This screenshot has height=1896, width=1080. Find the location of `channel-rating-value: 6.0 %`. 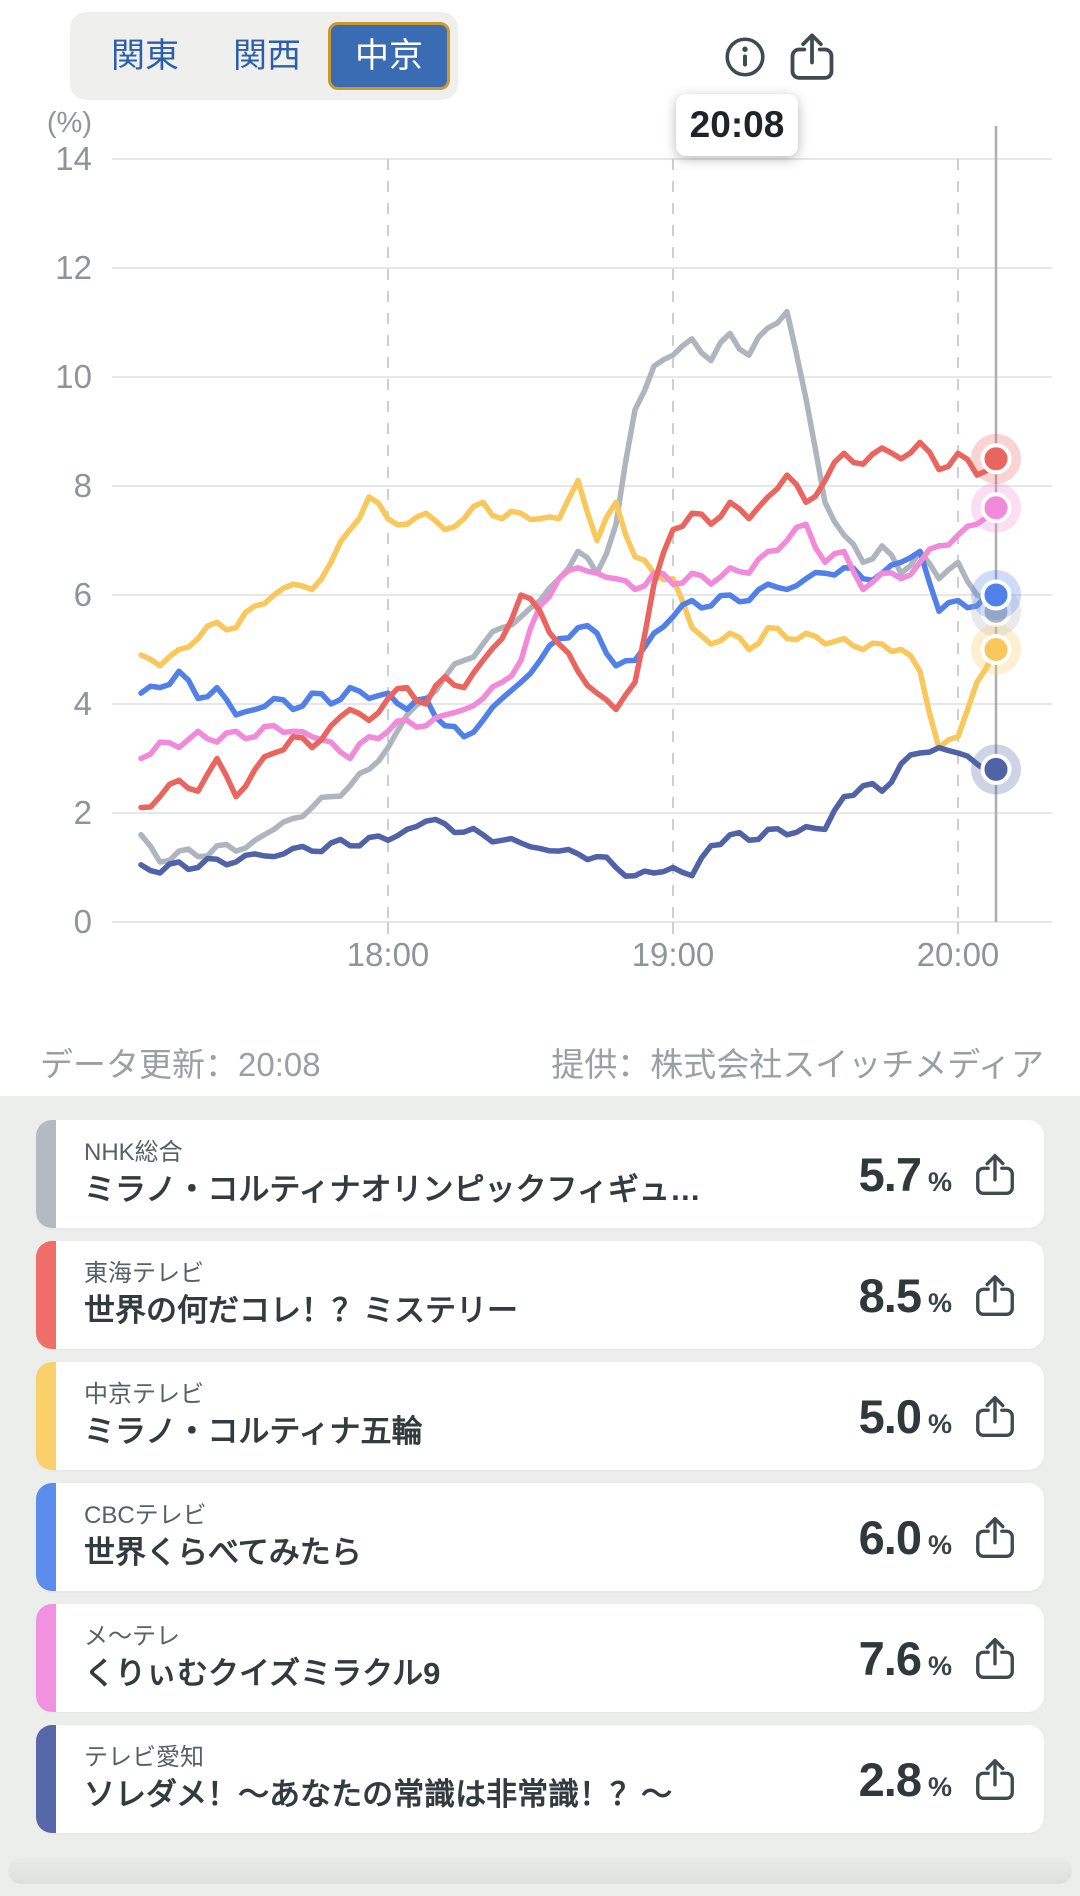

channel-rating-value: 6.0 % is located at coordinates (905, 1537).